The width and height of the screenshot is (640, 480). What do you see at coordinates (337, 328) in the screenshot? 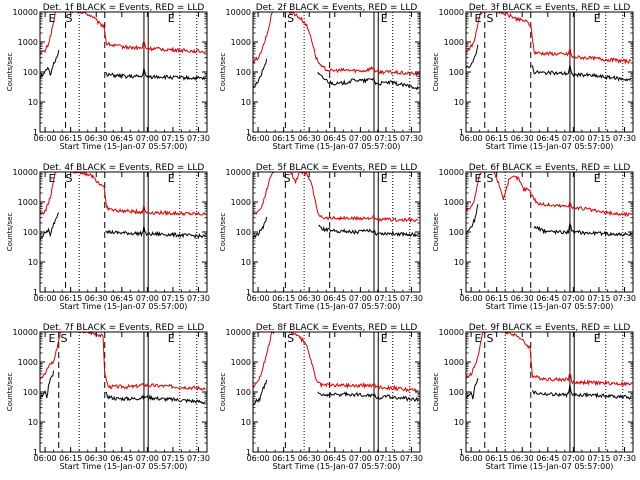
I see `panel-title: Det. 8f BLACK = Events, RED = LLD` at bounding box center [337, 328].